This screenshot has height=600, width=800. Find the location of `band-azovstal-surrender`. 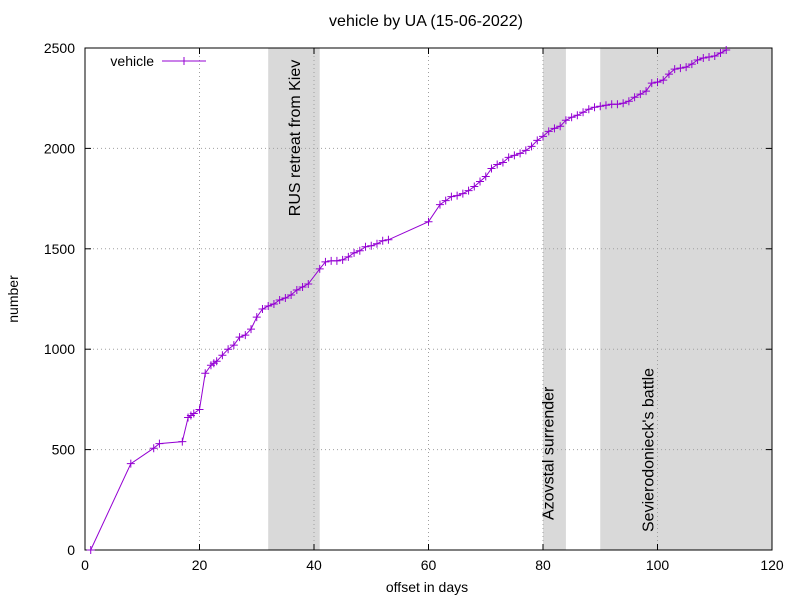

band-azovstal-surrender is located at coordinates (554, 299).